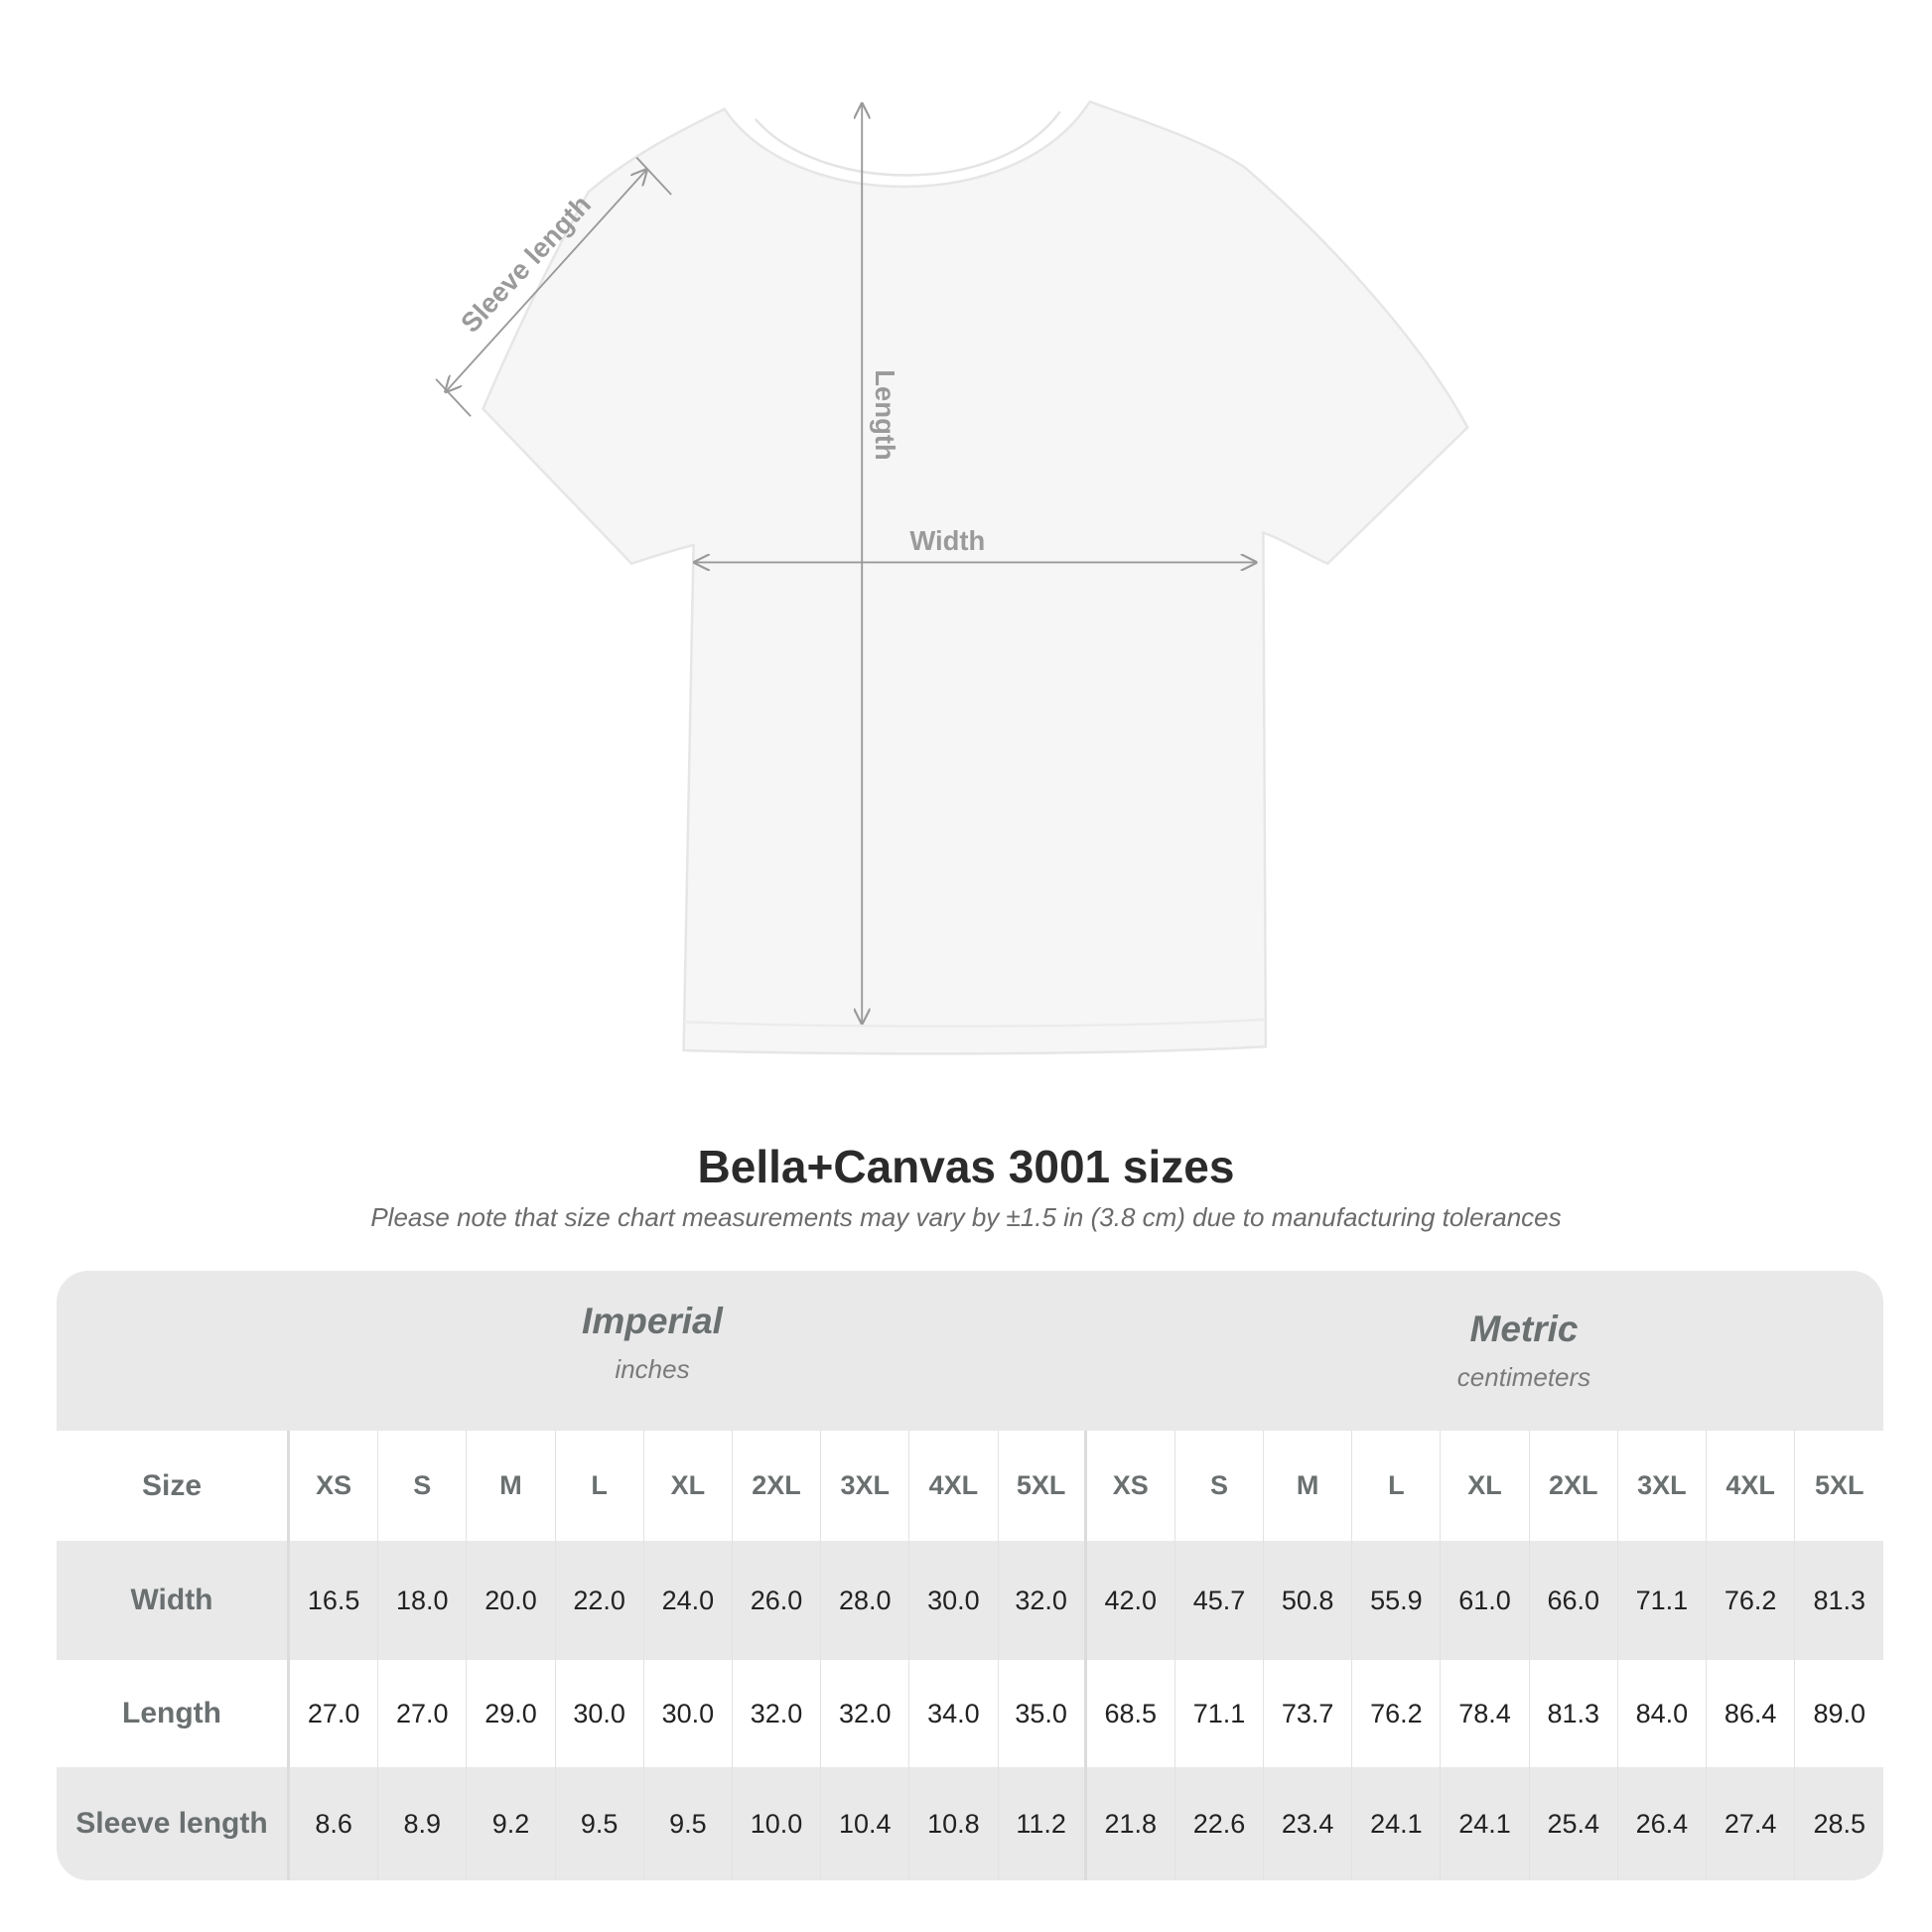 This screenshot has height=1932, width=1932. Describe the element at coordinates (173, 1600) in the screenshot. I see `row-label: Width` at that location.